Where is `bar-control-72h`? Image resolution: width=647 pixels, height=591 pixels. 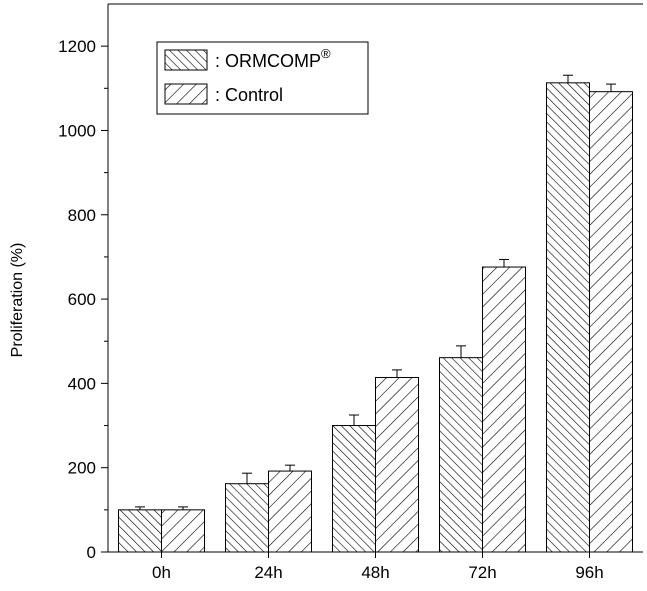 bar-control-72h is located at coordinates (504, 409).